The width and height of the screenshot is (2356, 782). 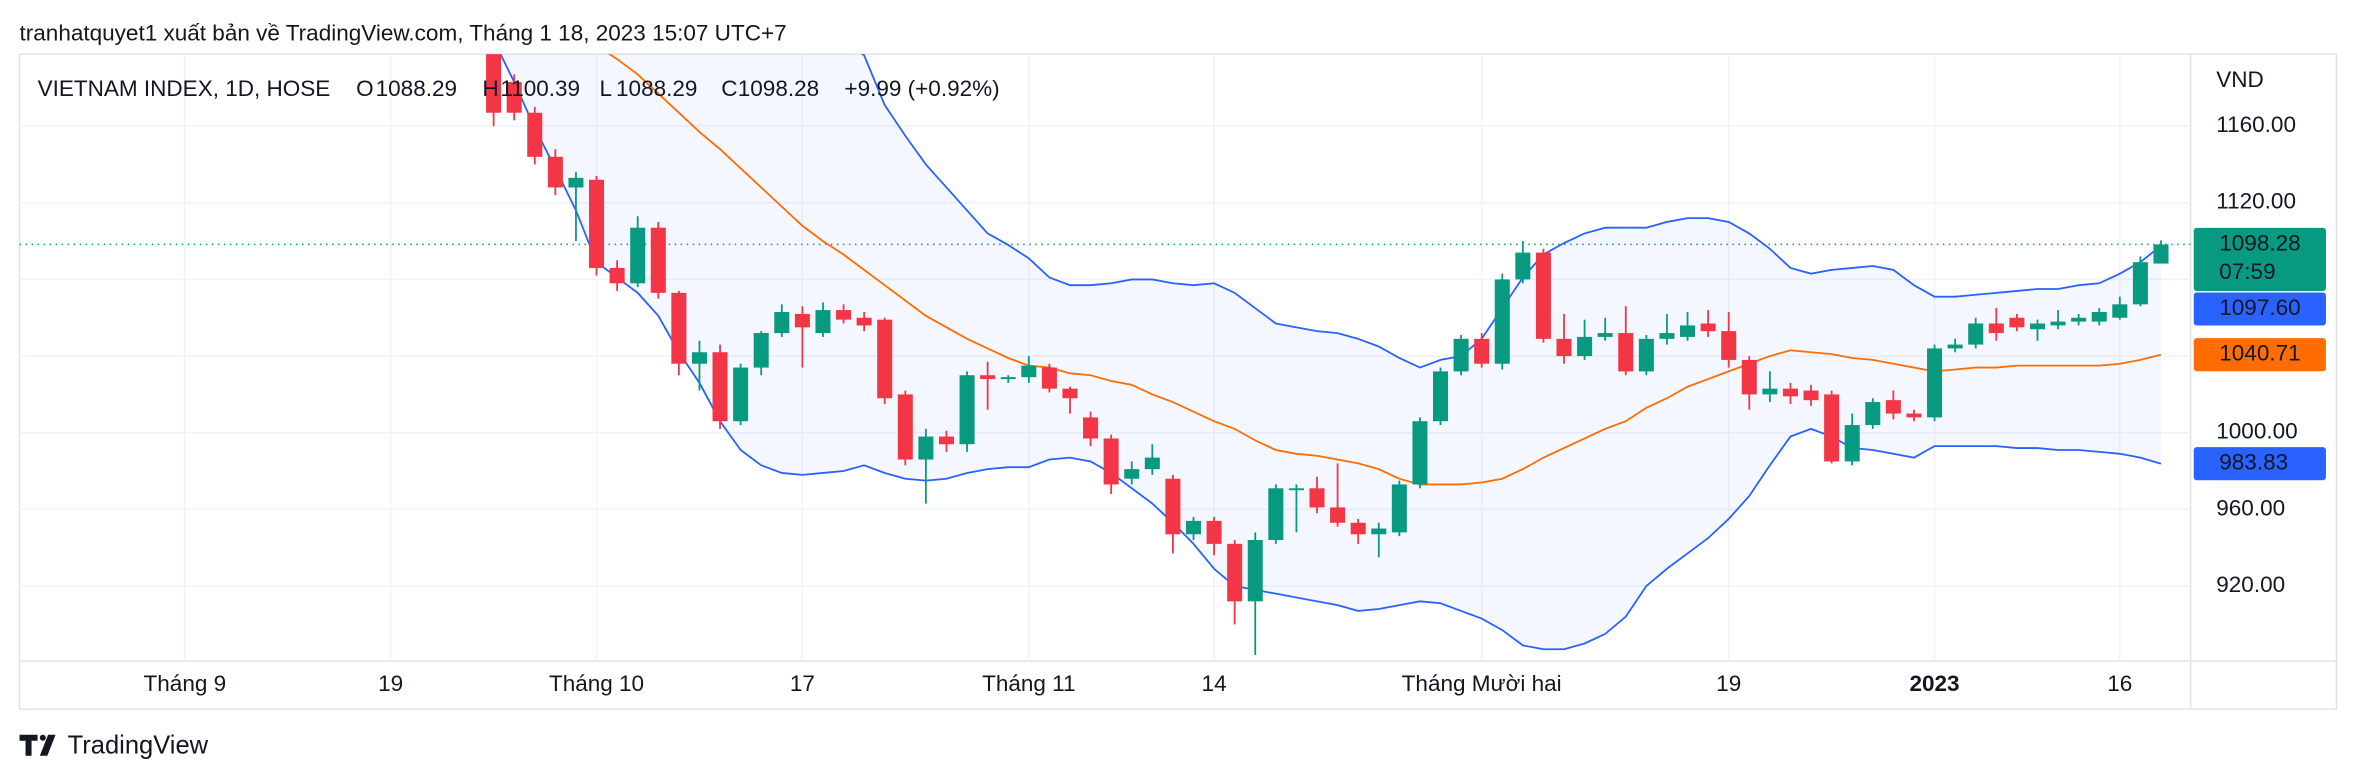 I want to click on x-tick-label: Tháng 10, so click(x=596, y=683).